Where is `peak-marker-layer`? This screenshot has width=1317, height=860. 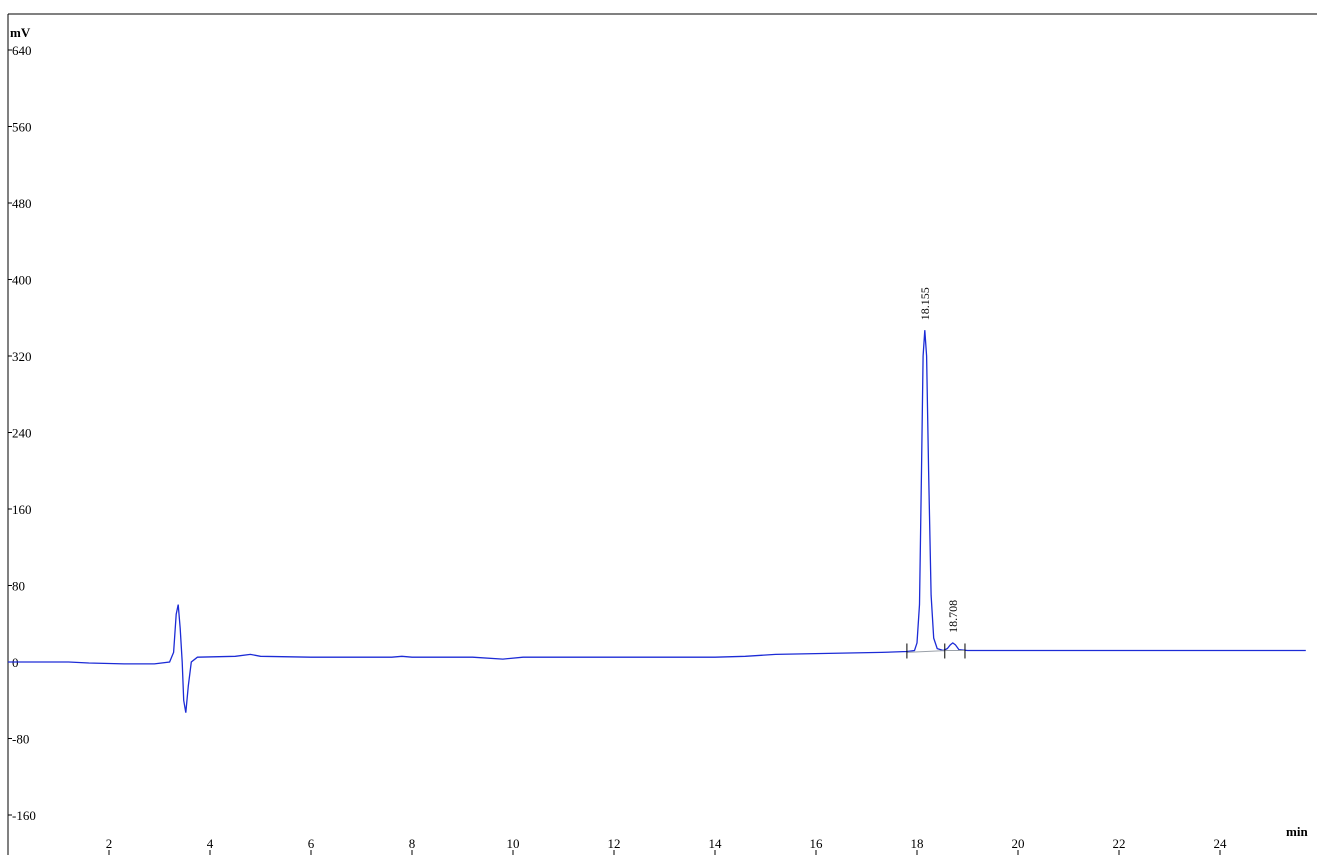 peak-marker-layer is located at coordinates (936, 651).